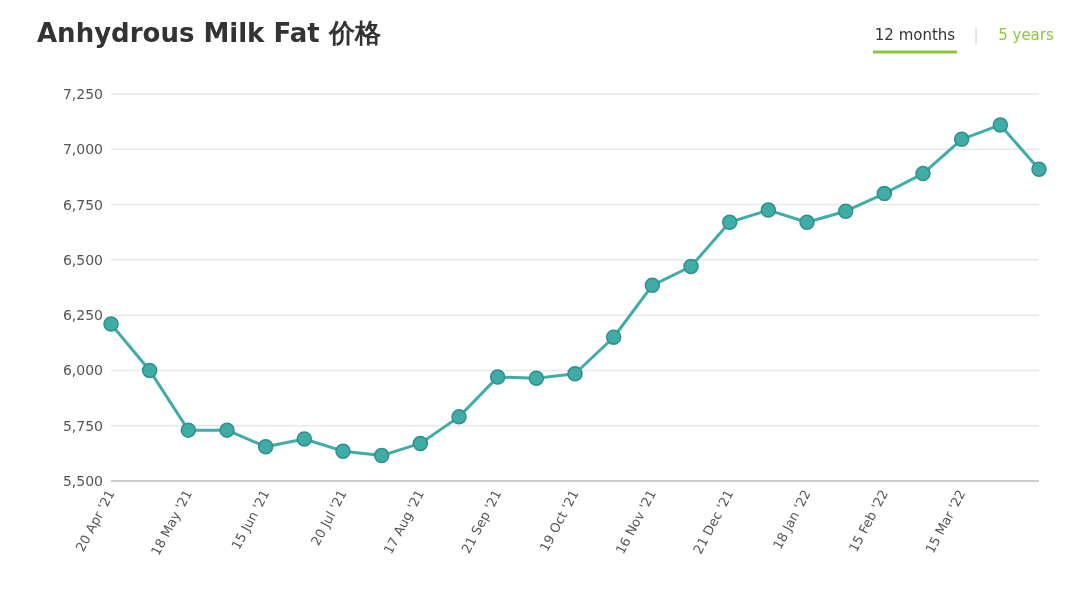 Image resolution: width=1080 pixels, height=602 pixels. What do you see at coordinates (95, 520) in the screenshot?
I see `x-tick-label: 20 Apr '21` at bounding box center [95, 520].